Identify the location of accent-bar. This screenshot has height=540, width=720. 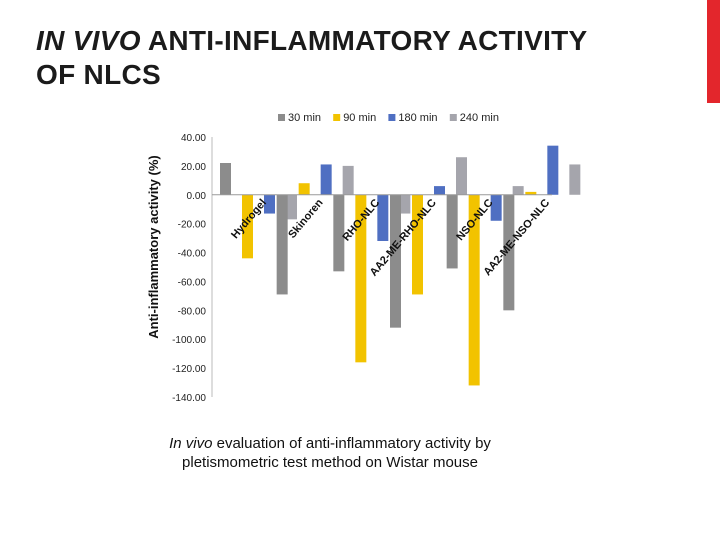
(713, 51).